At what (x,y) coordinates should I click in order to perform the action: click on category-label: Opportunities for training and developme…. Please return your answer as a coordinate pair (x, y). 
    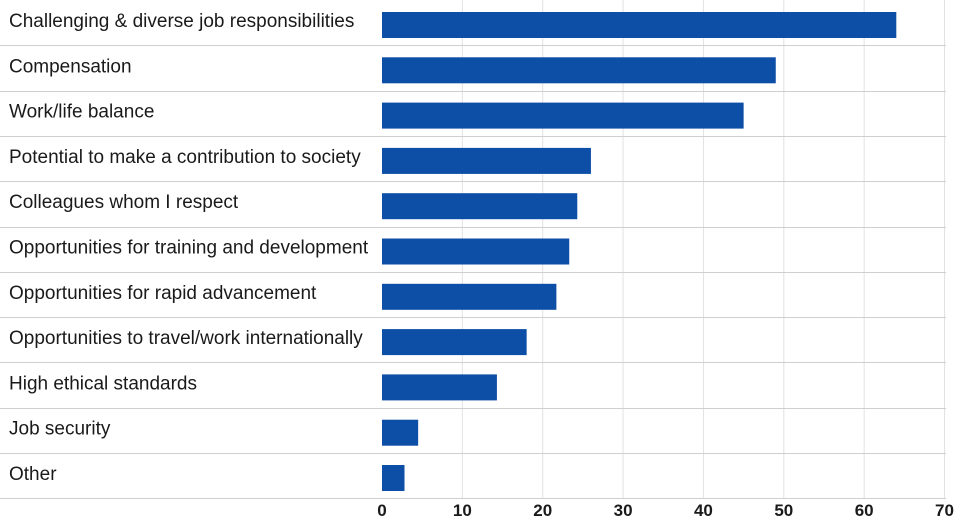
    Looking at the image, I should click on (189, 248).